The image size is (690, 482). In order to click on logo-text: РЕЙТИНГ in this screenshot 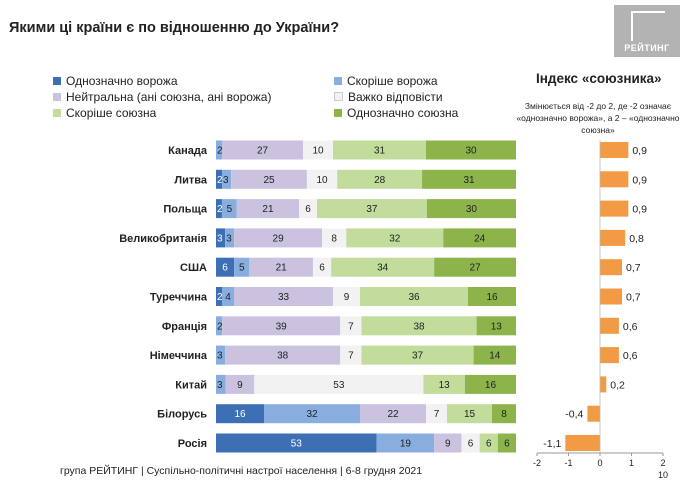, I will do `click(647, 48)`.